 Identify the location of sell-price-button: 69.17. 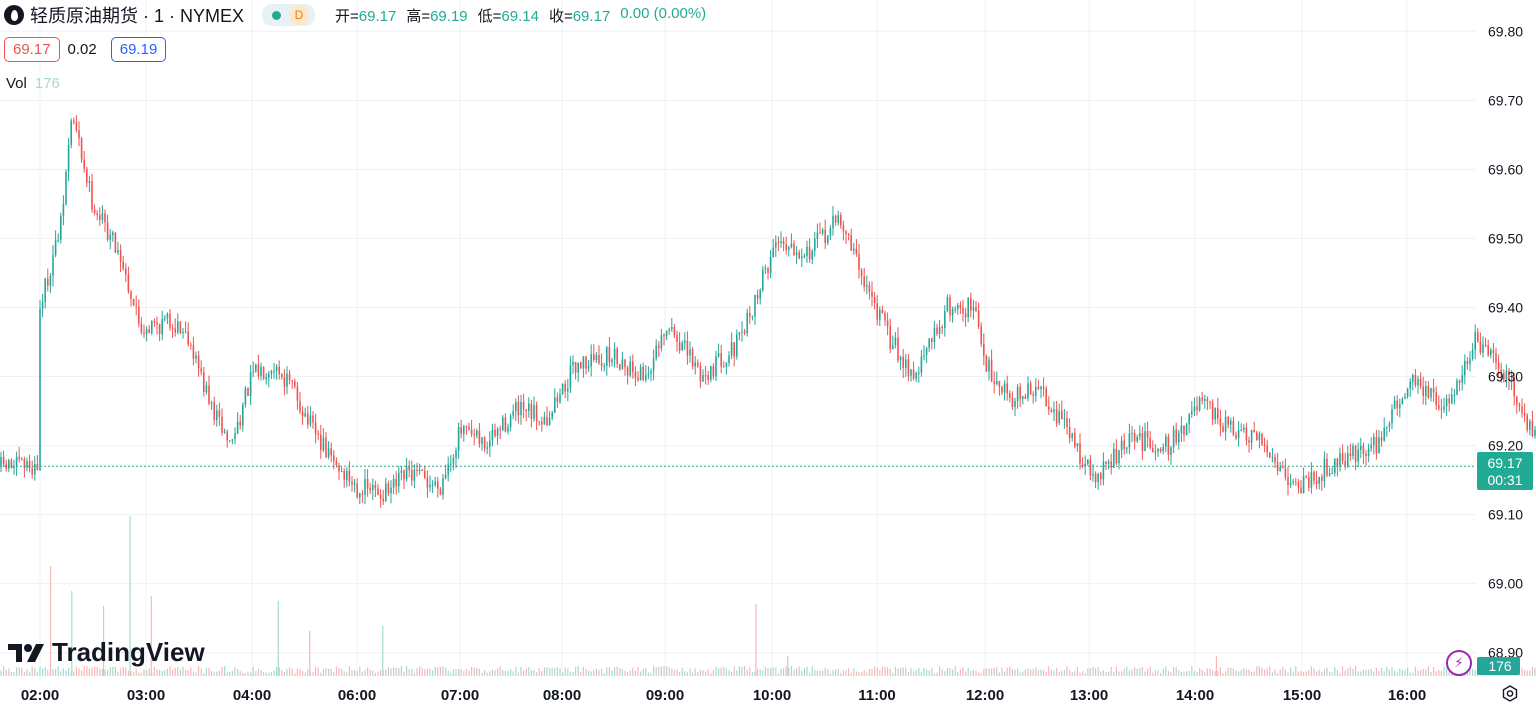
(32, 49).